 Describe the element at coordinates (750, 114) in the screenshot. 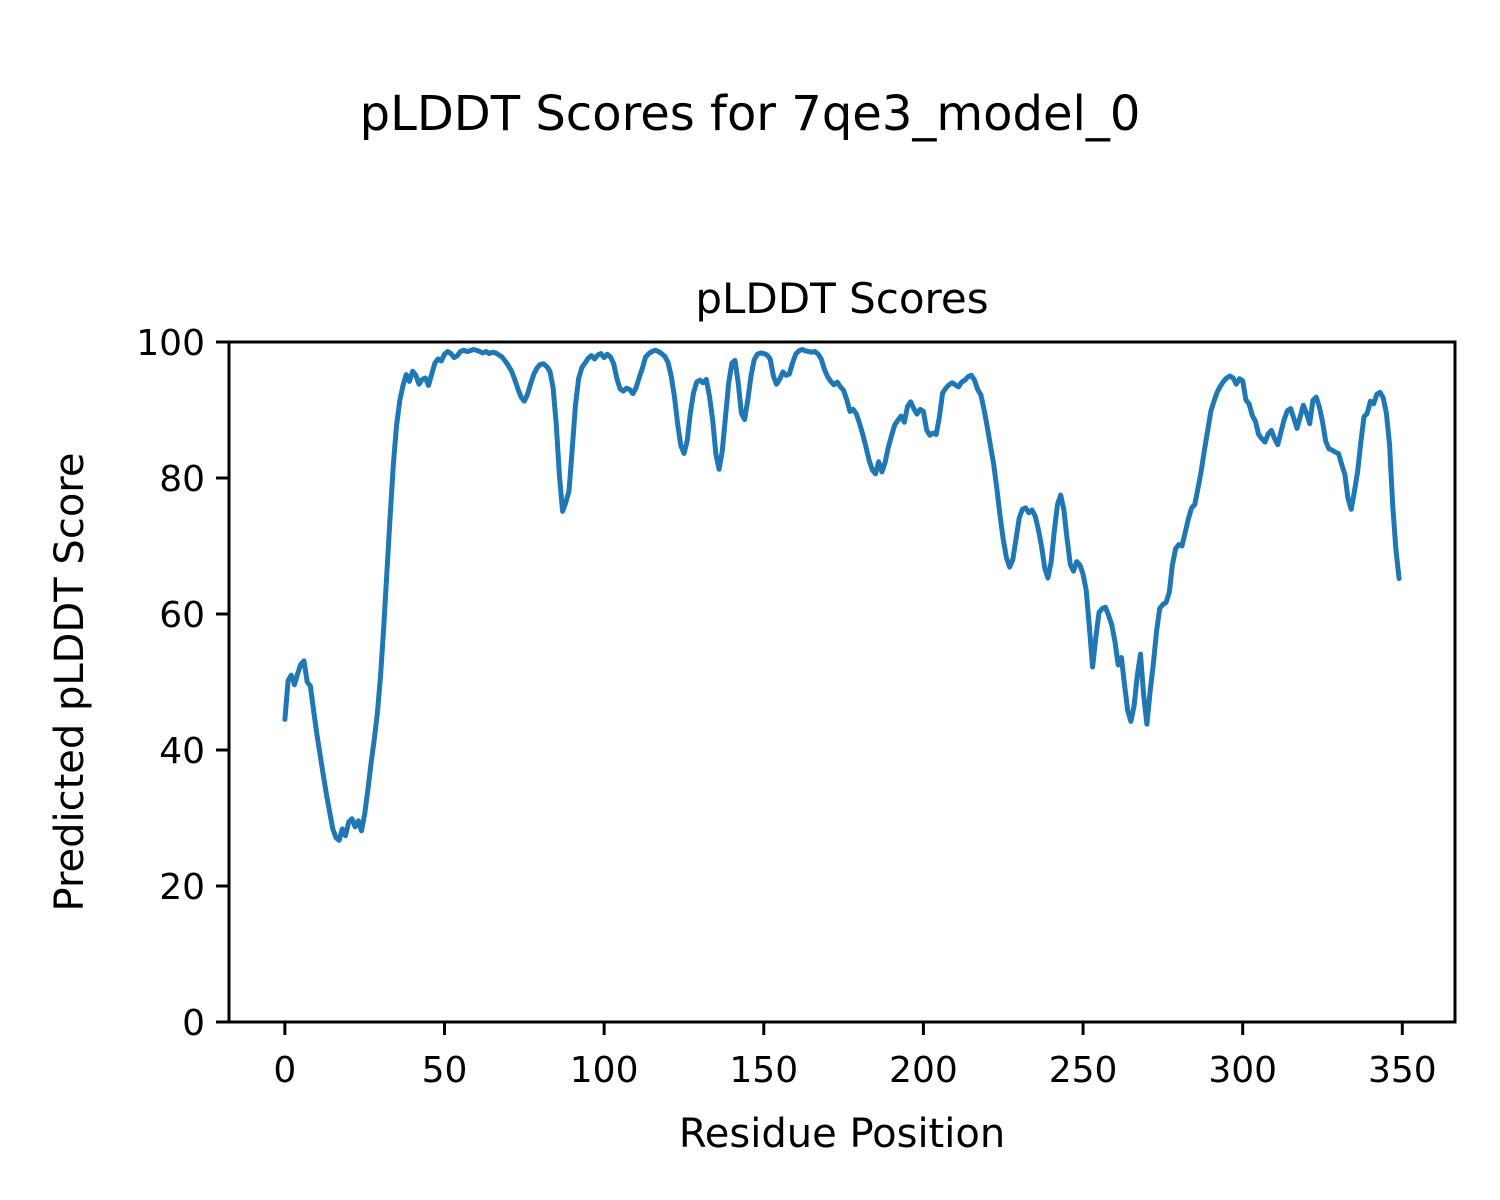

I see `figure-title: pLDDT Scores for 7qe3_model_0` at that location.